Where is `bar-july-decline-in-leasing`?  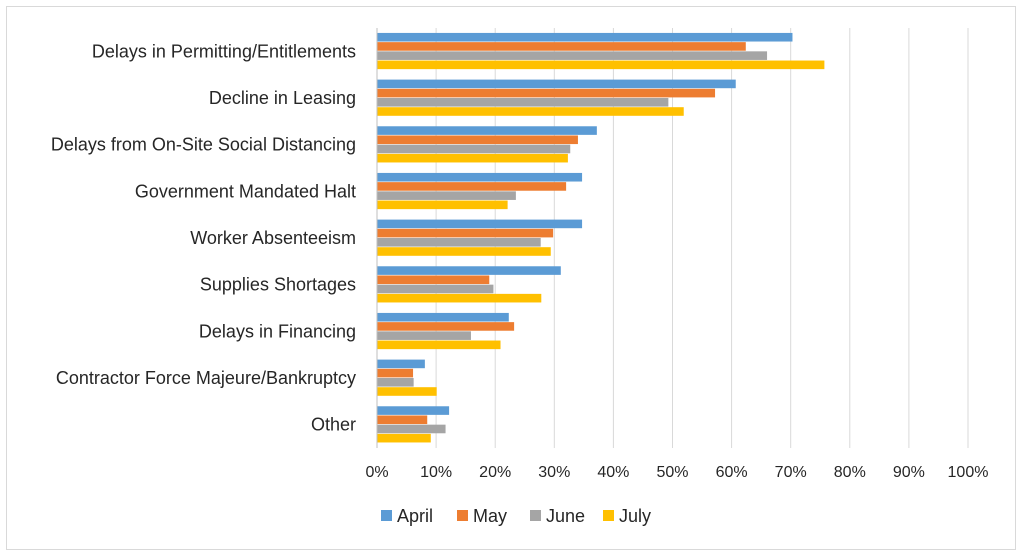 bar-july-decline-in-leasing is located at coordinates (530, 111).